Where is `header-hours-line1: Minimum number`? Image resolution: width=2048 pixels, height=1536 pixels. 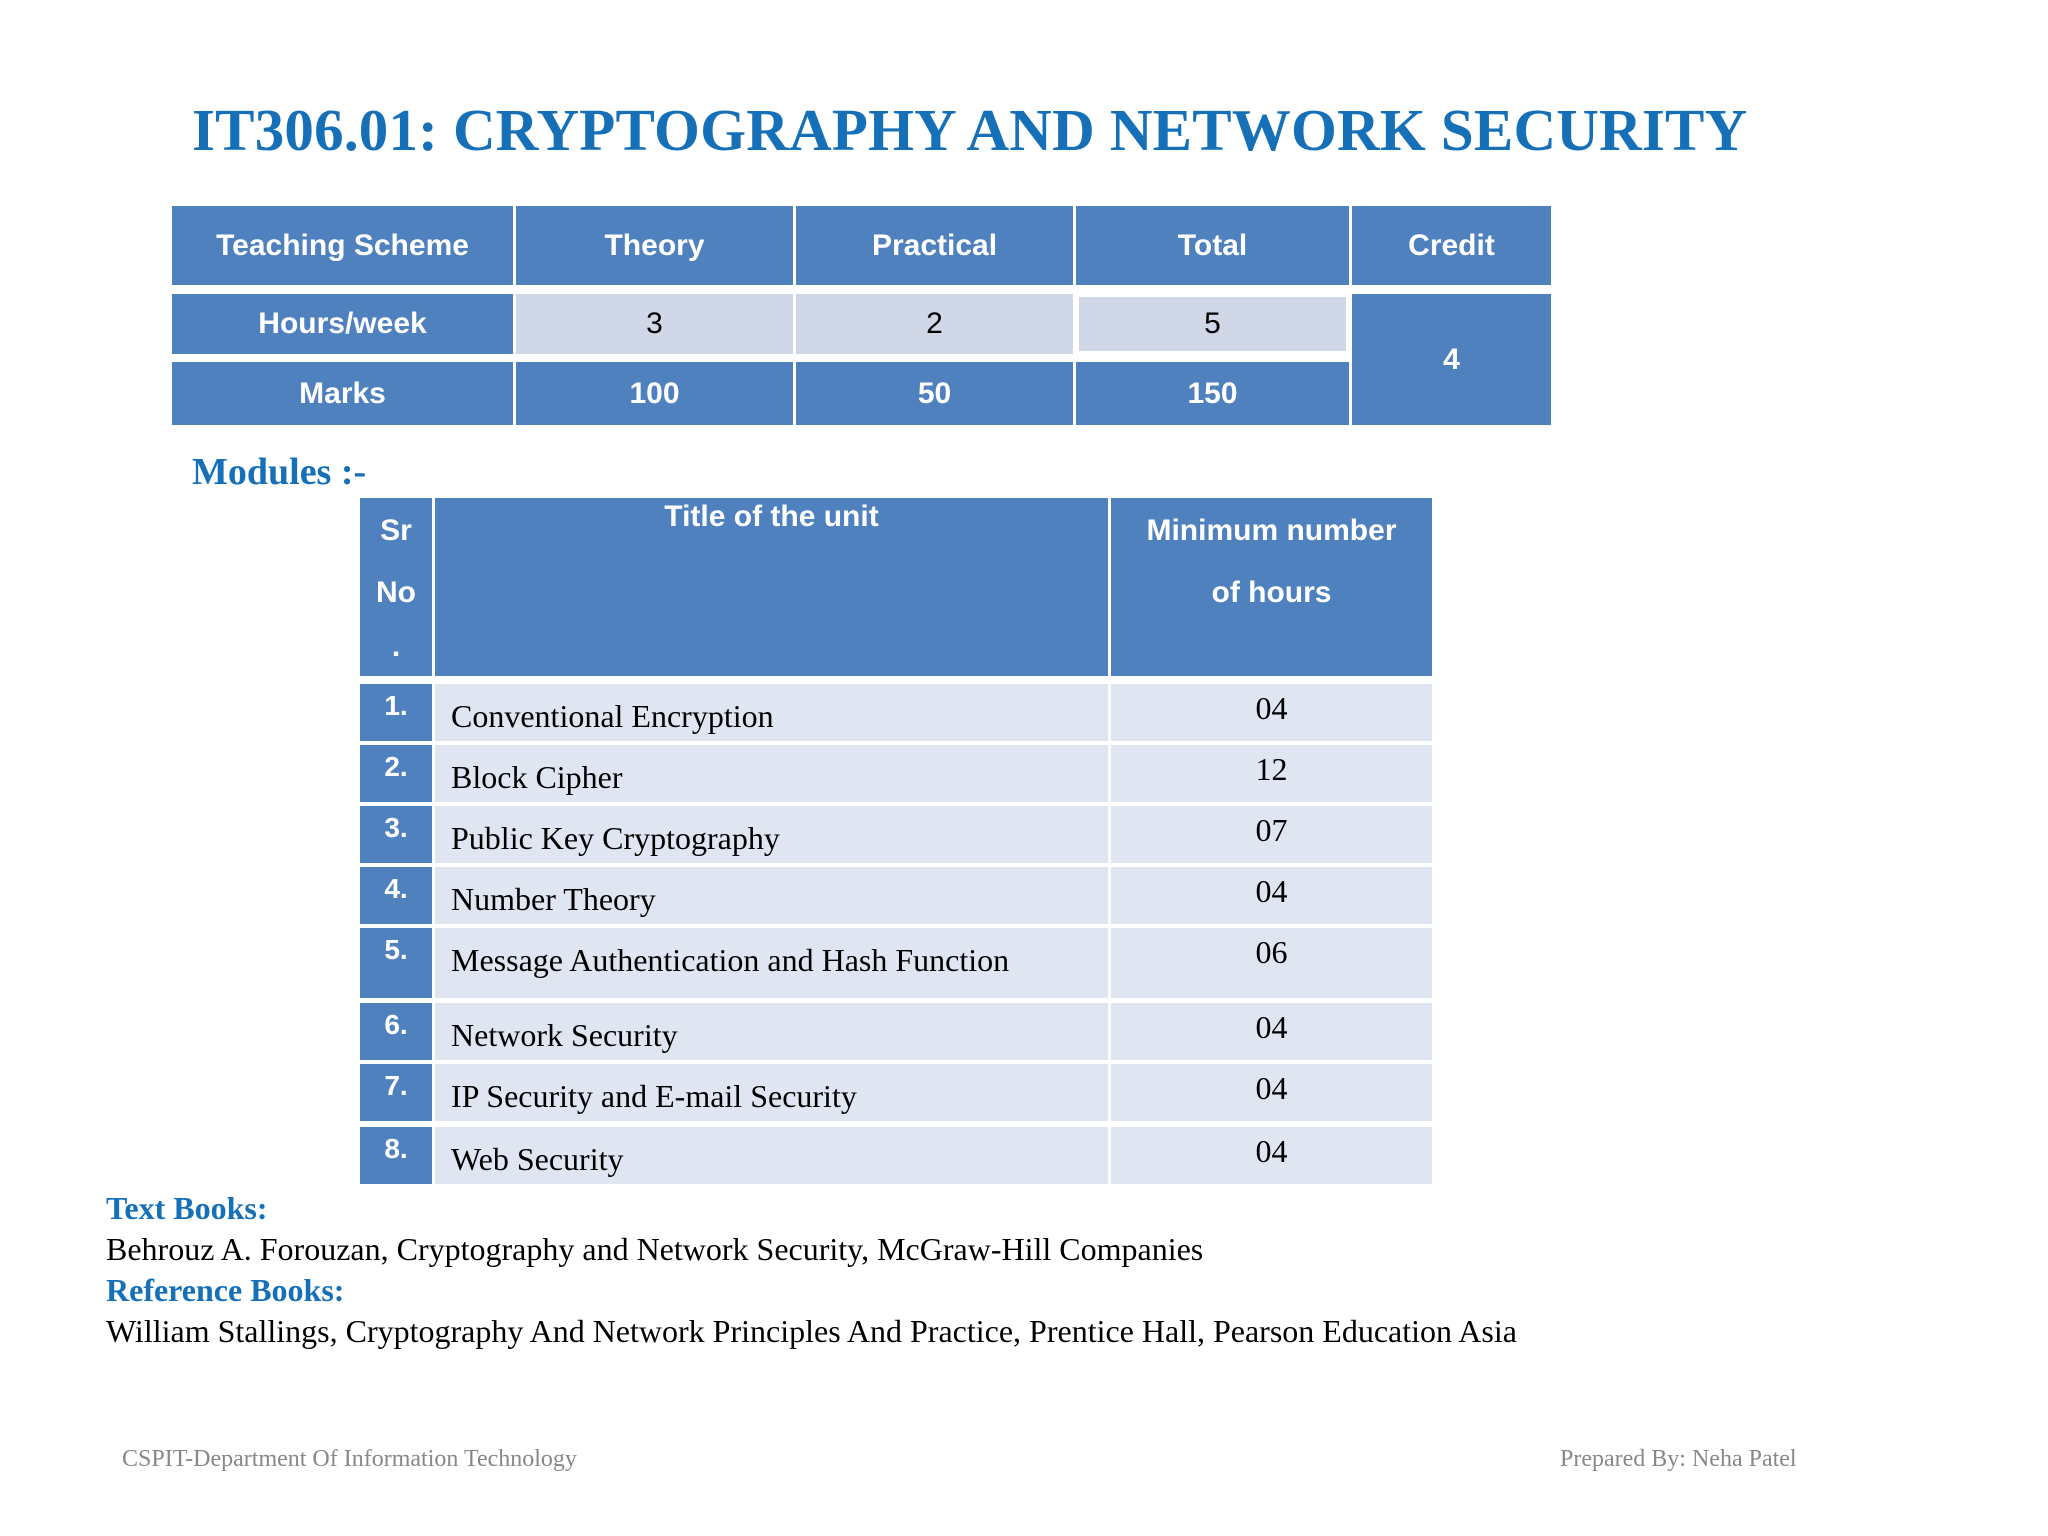
header-hours-line1: Minimum number is located at coordinates (1271, 530).